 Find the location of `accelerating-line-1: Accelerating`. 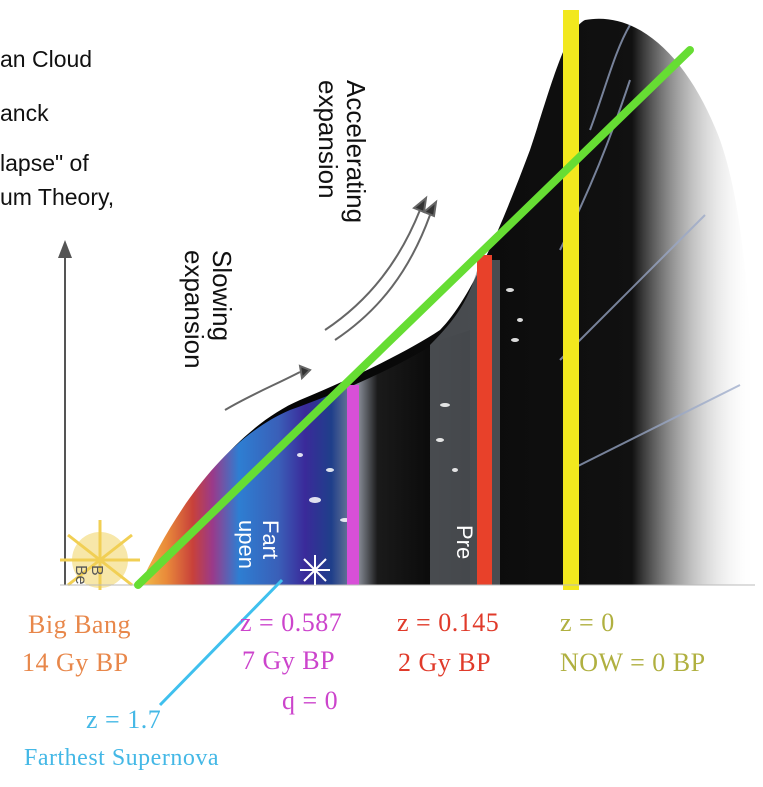

accelerating-line-1: Accelerating is located at coordinates (356, 151).